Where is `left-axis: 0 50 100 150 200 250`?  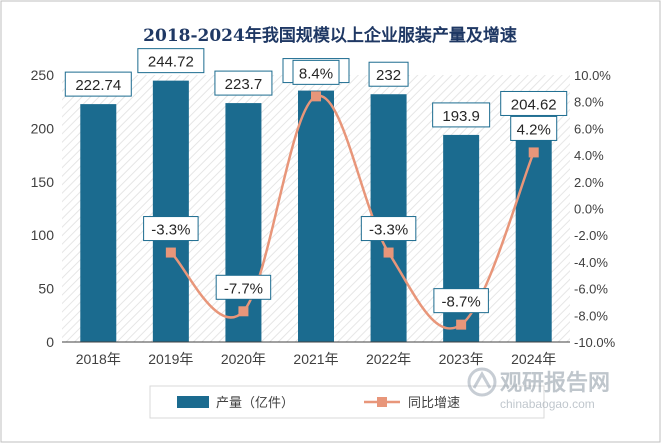 left-axis: 0 50 100 150 200 250 is located at coordinates (43, 208).